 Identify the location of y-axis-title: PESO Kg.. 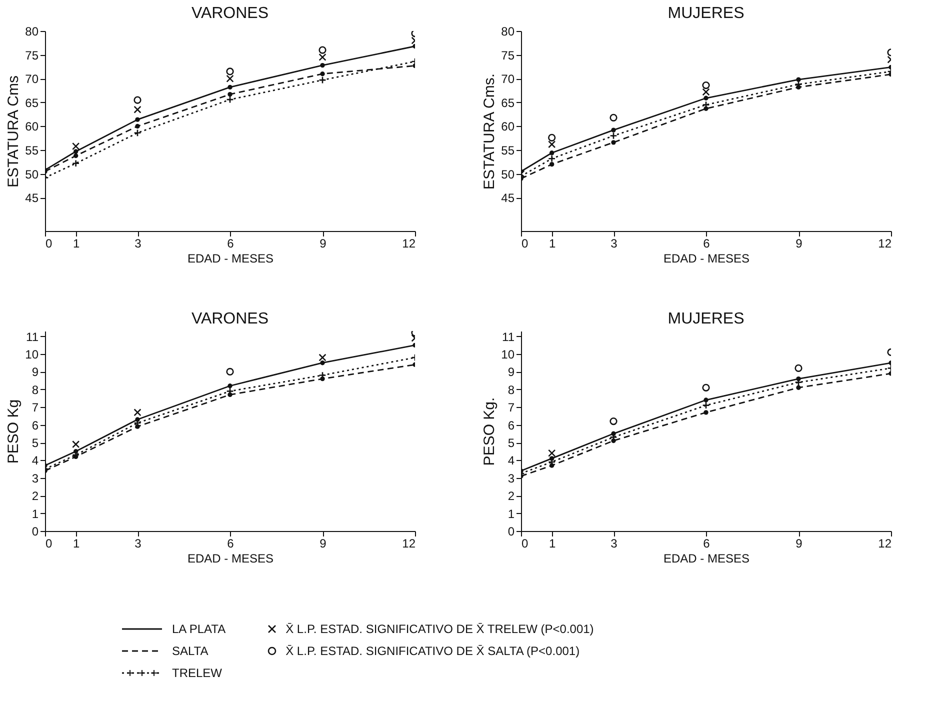
(489, 431).